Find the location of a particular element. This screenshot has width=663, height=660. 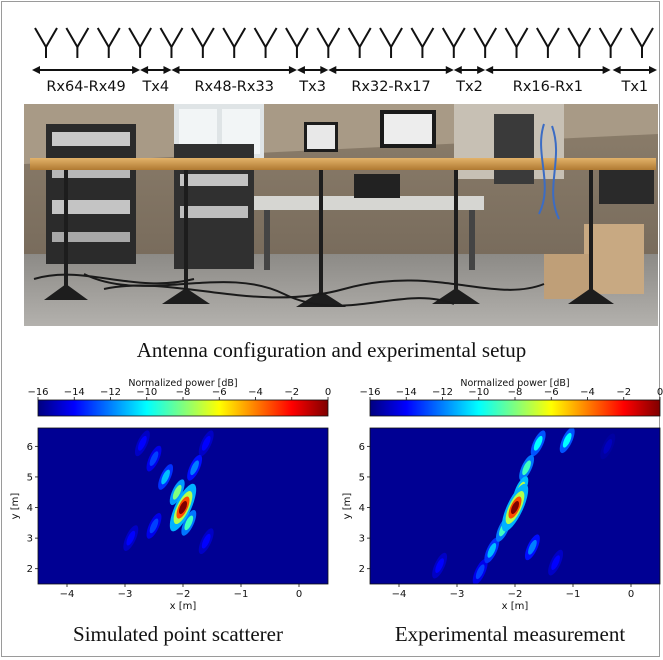

antenna-group: Rx48-Rx33 is located at coordinates (234, 80).